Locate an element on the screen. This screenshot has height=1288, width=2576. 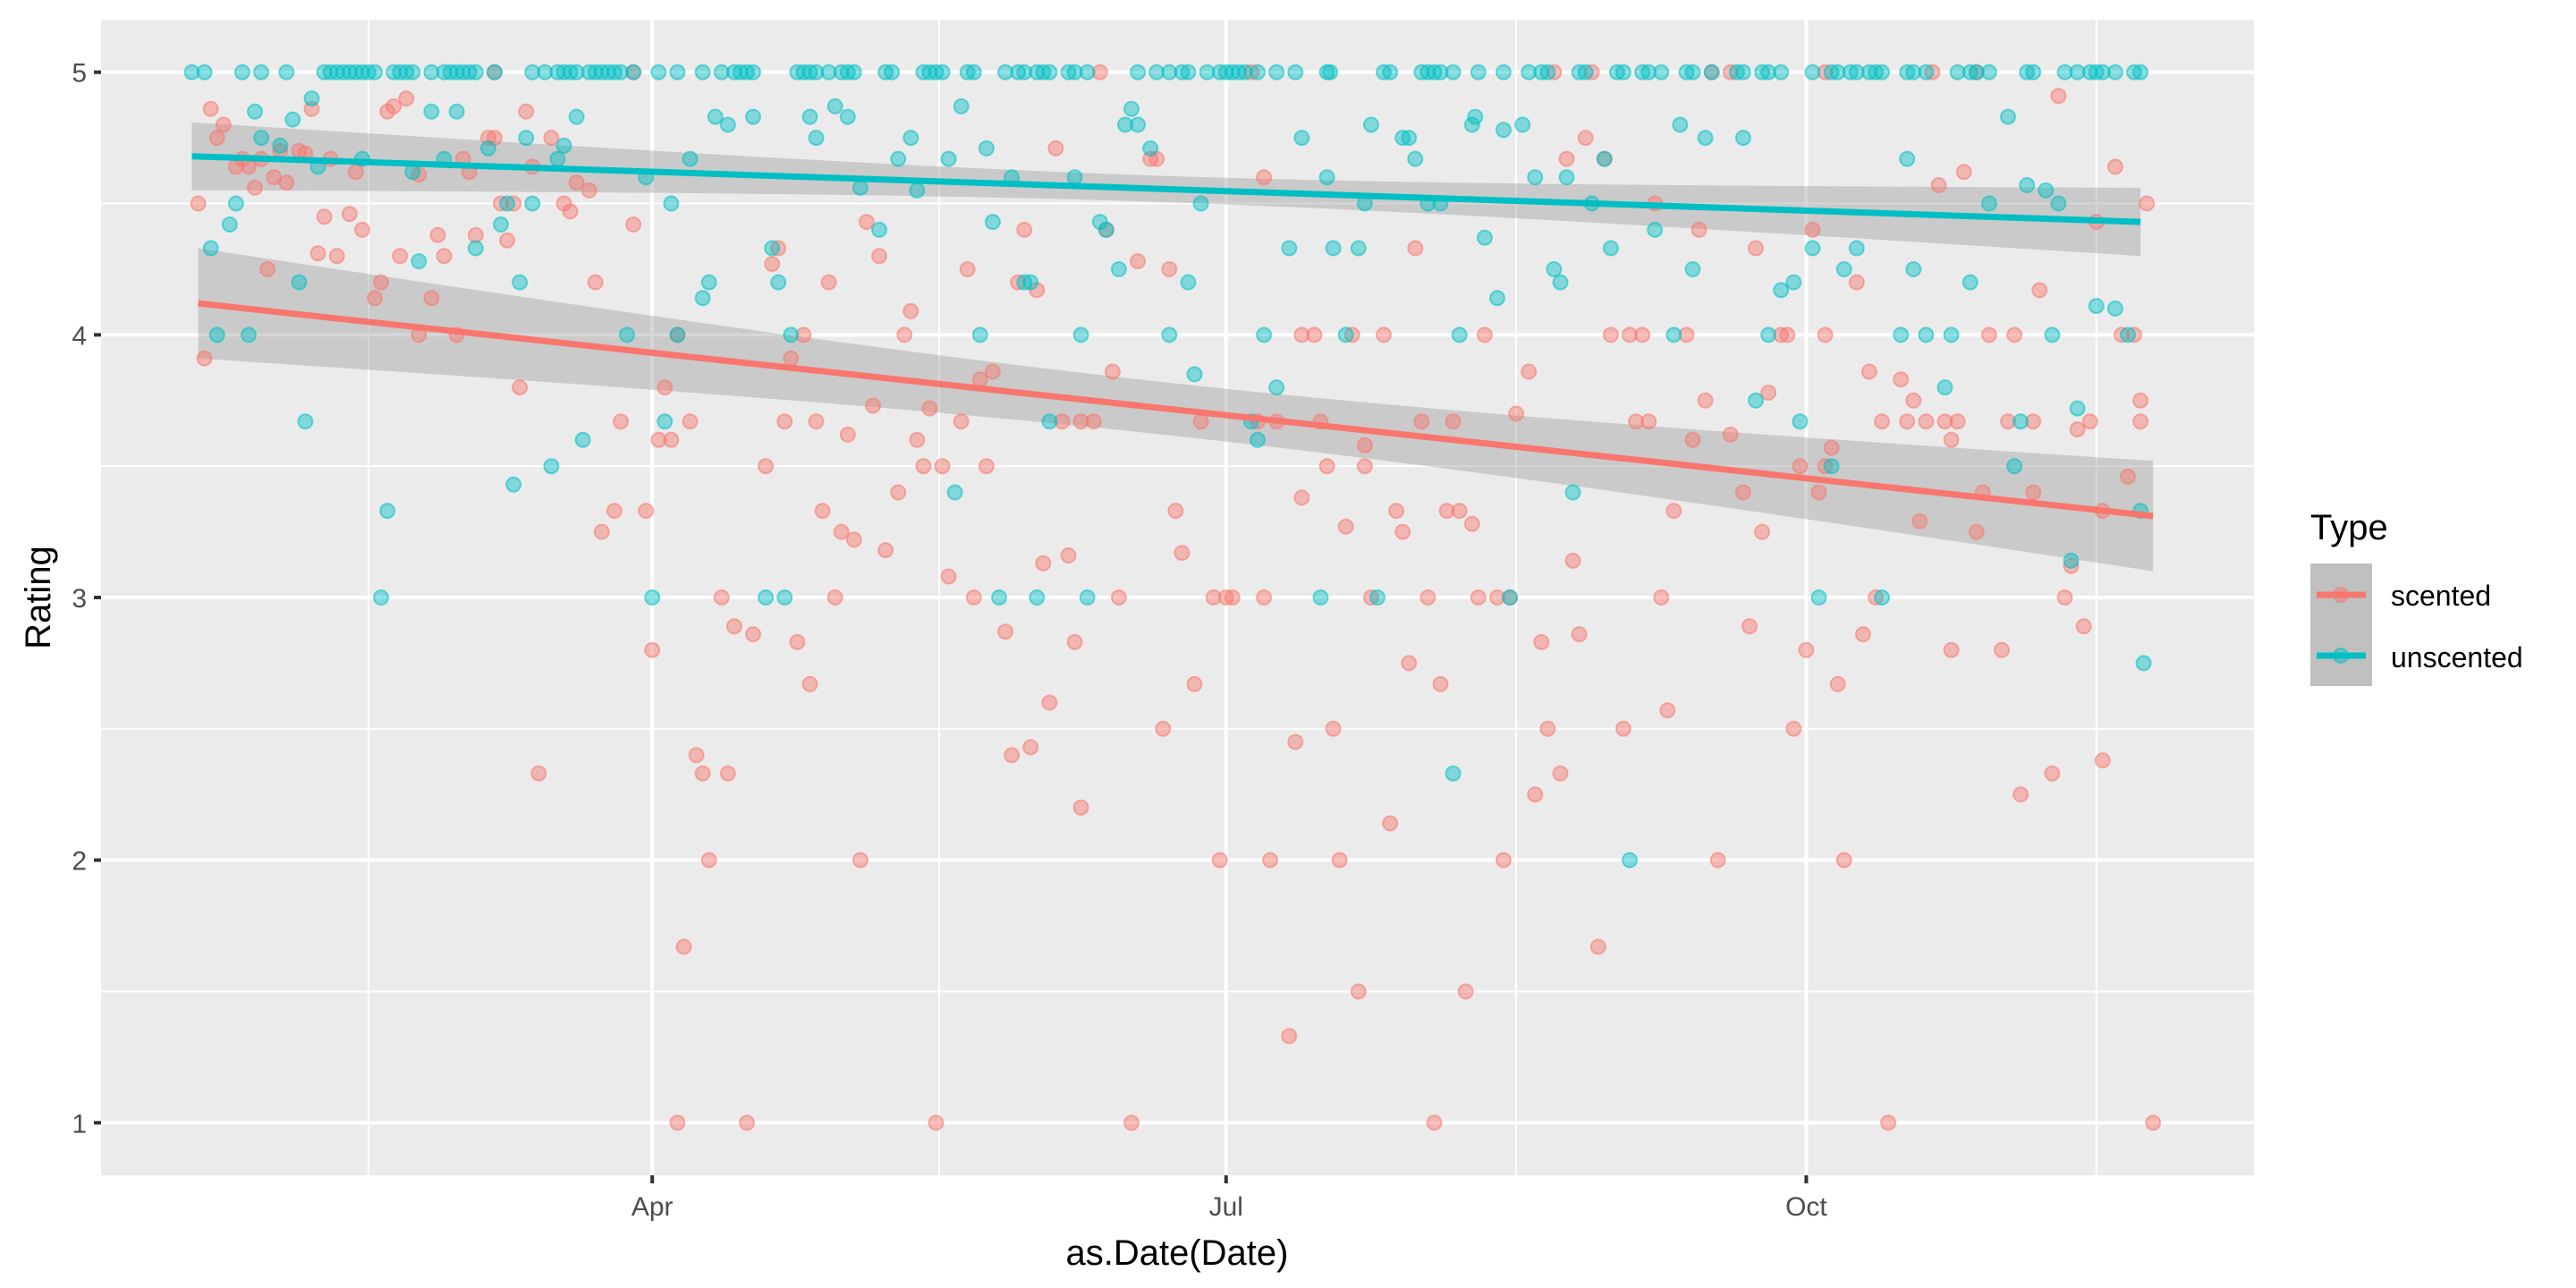
y-axis: 1 2 3 4 5 is located at coordinates (86, 599).